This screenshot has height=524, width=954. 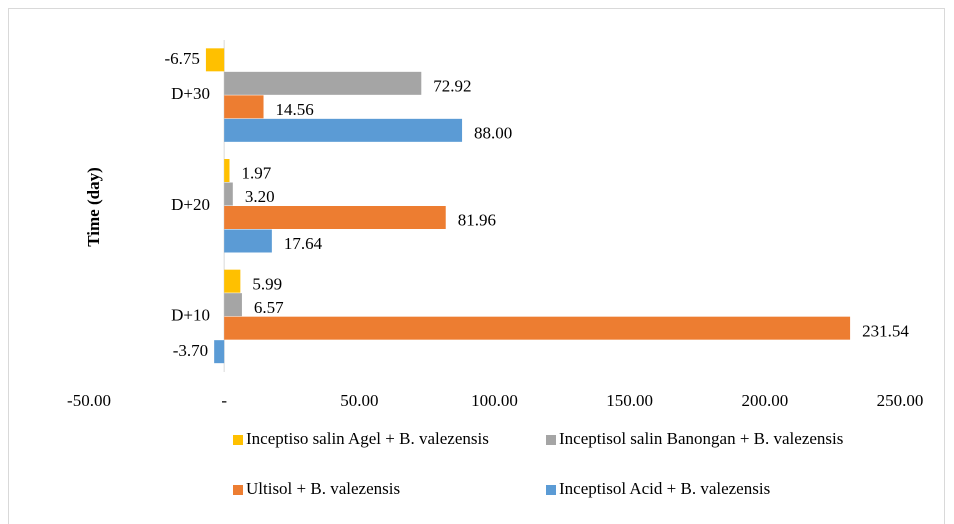 What do you see at coordinates (367, 438) in the screenshot?
I see `legend-label: Inceptiso salin Agel + B. valezensis` at bounding box center [367, 438].